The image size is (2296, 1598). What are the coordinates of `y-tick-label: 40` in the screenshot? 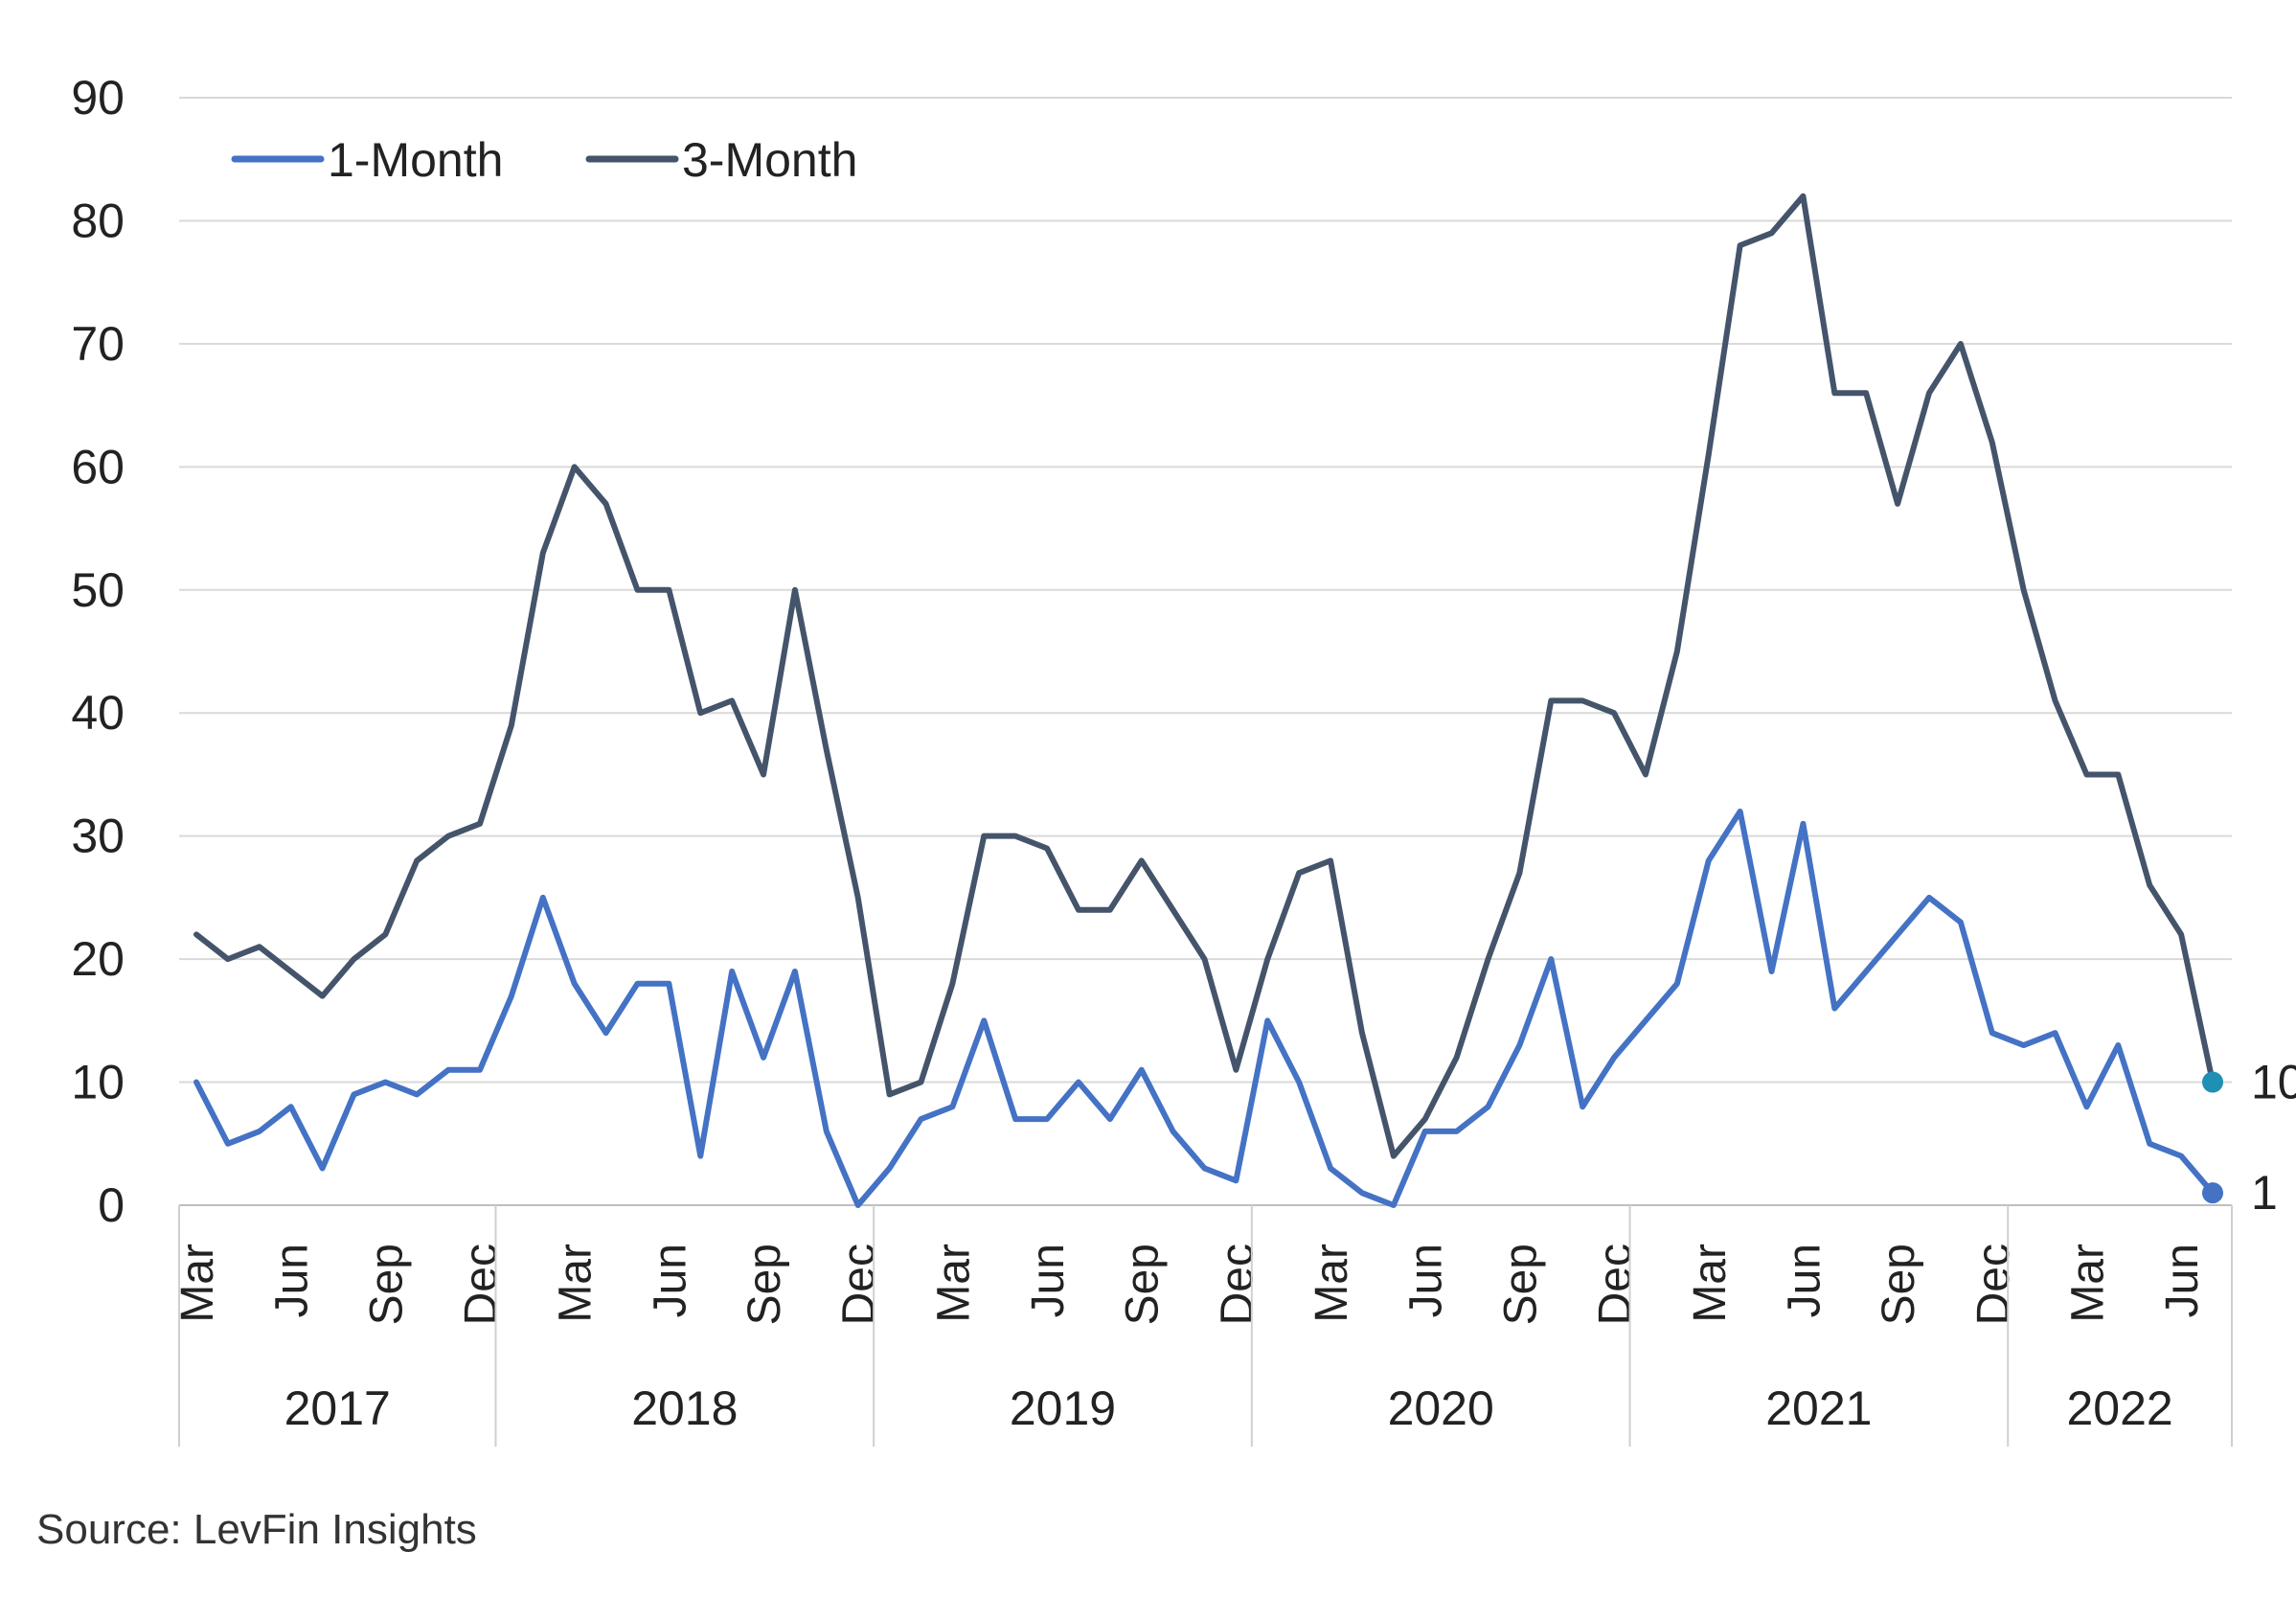 It's located at (98, 713).